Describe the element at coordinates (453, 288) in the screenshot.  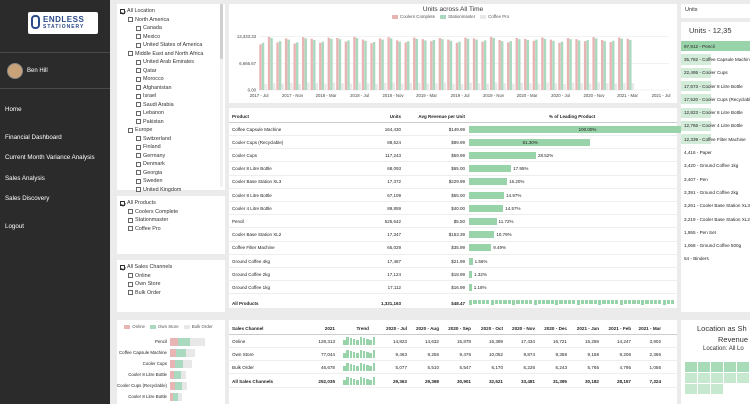
I see `table-row: Ground Coffee 1kg 17,112 $16.99 1.18%` at that location.